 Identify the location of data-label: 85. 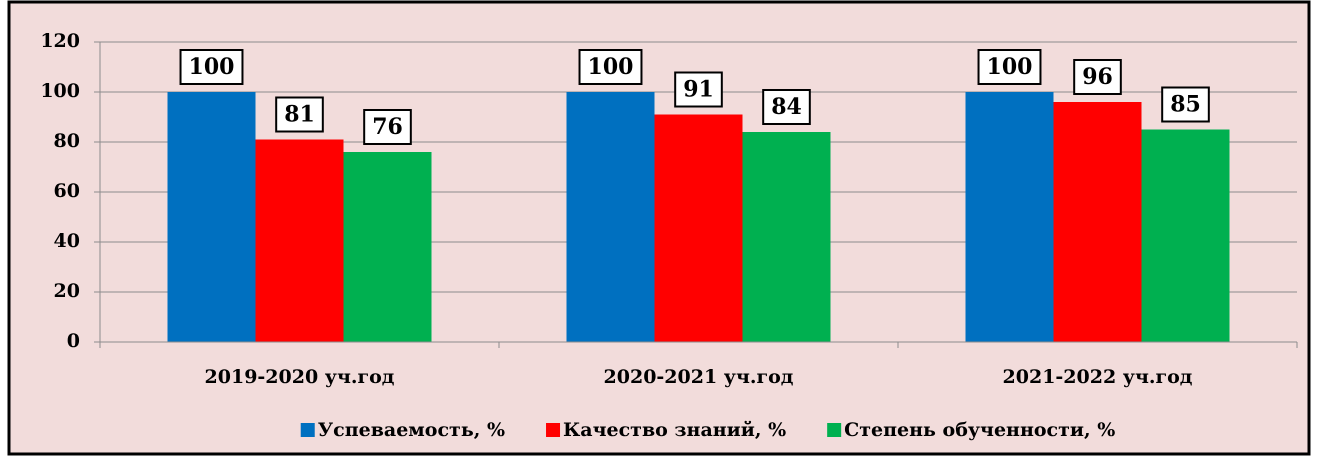
(1185, 105).